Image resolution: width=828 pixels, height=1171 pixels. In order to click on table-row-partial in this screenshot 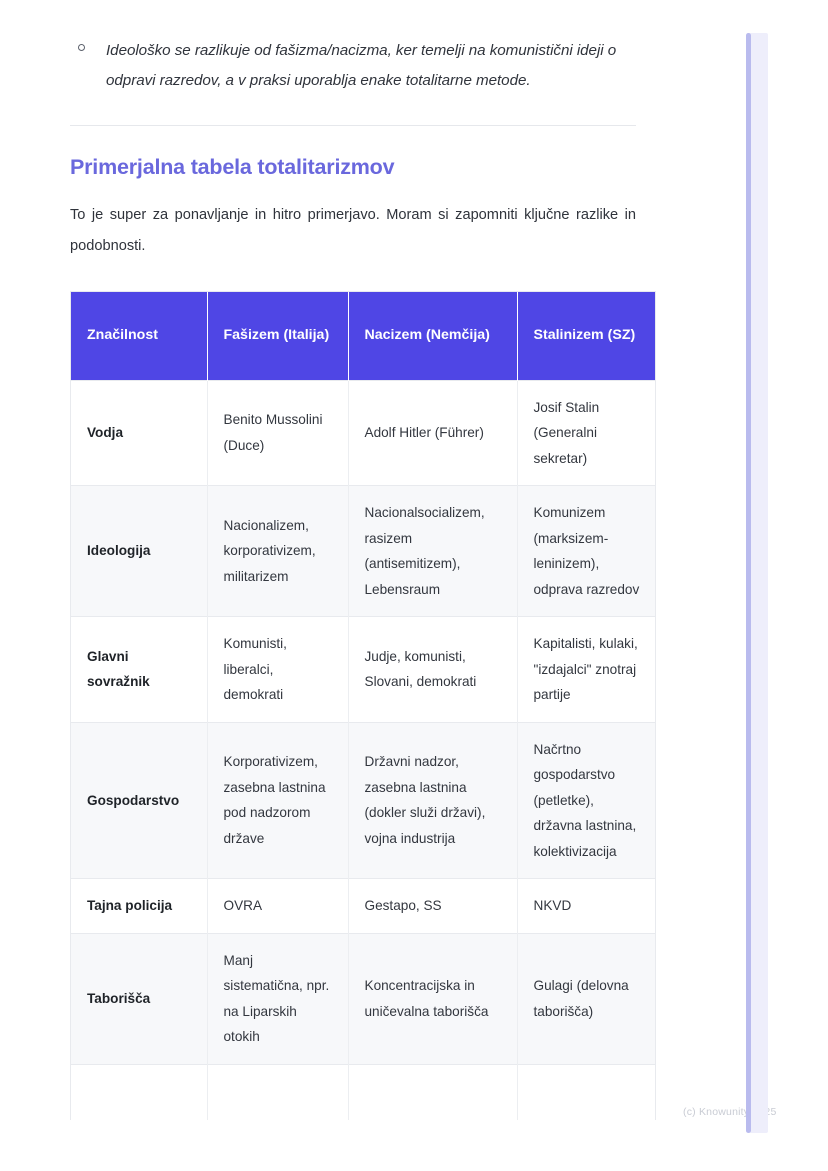, I will do `click(363, 1091)`.